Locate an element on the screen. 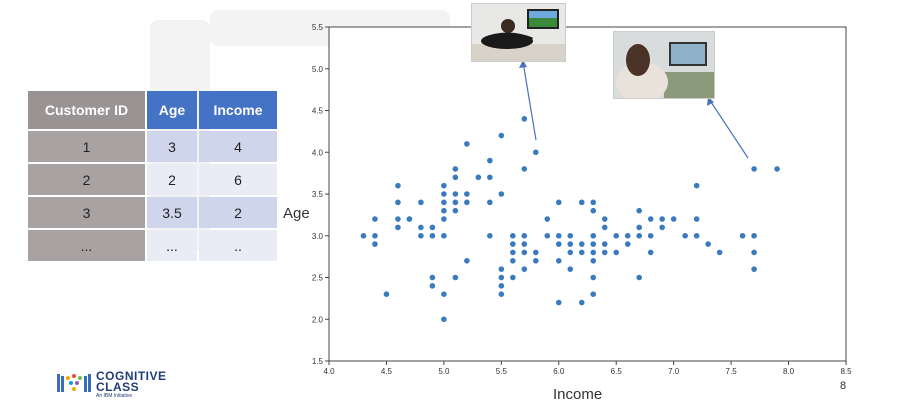  y-tick-label: 3.0 is located at coordinates (318, 236).